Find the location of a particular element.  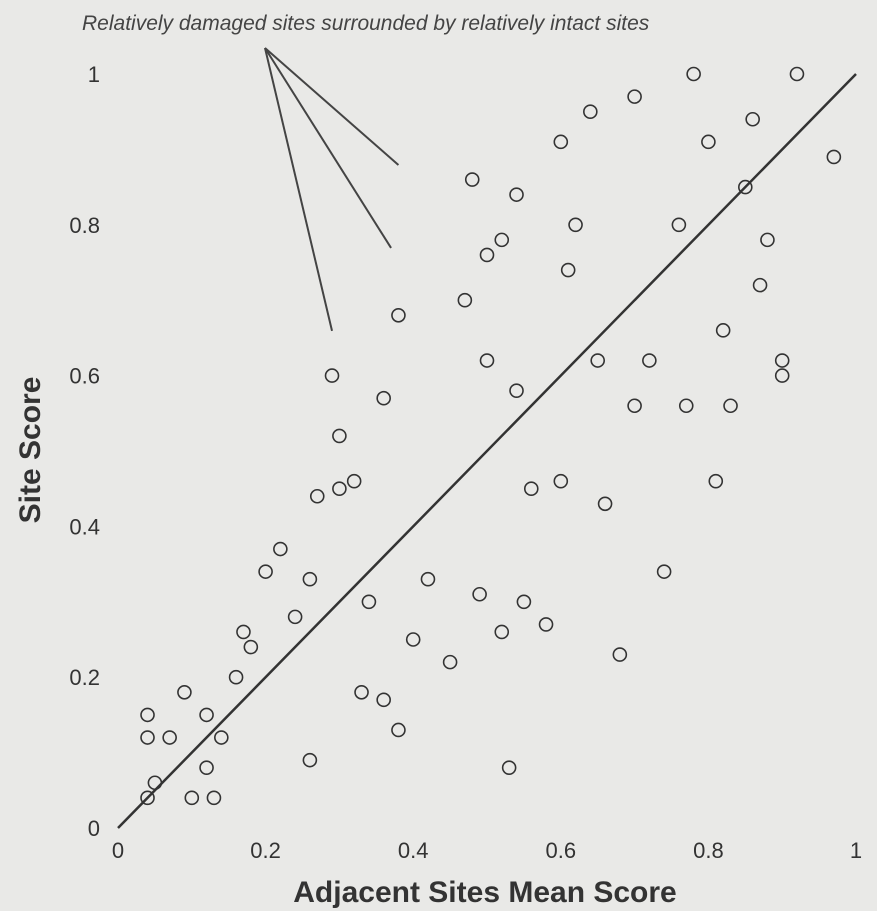

x-tick-label: 0.4 is located at coordinates (413, 850).